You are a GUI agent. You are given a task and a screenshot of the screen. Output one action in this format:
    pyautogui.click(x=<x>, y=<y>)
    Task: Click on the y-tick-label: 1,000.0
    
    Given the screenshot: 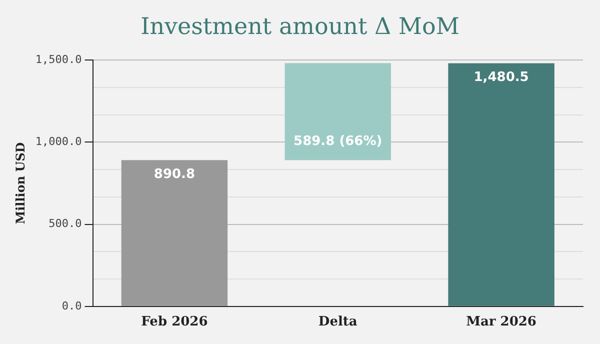 What is the action you would take?
    pyautogui.click(x=58, y=141)
    